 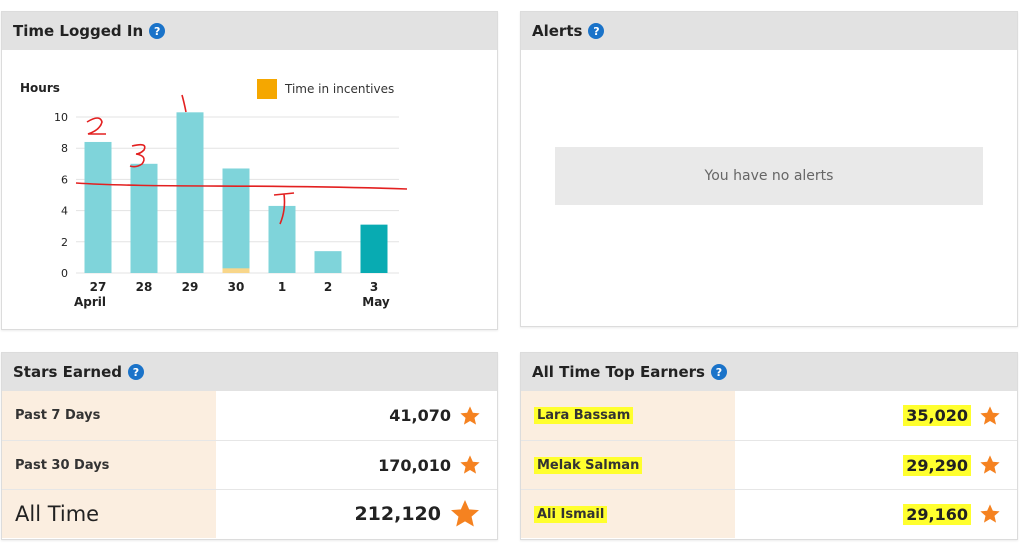 What do you see at coordinates (249, 372) in the screenshot?
I see `panel-header: Stars Earned ?` at bounding box center [249, 372].